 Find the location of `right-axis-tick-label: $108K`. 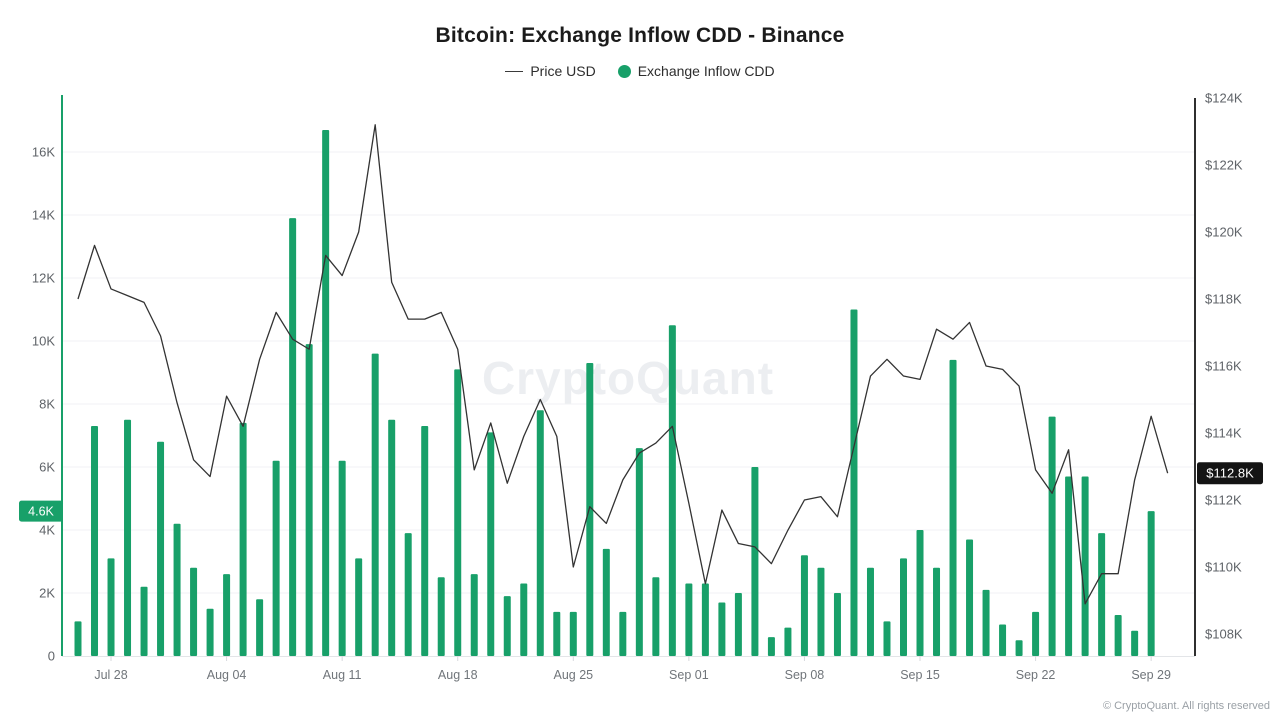

right-axis-tick-label: $108K is located at coordinates (1224, 634).